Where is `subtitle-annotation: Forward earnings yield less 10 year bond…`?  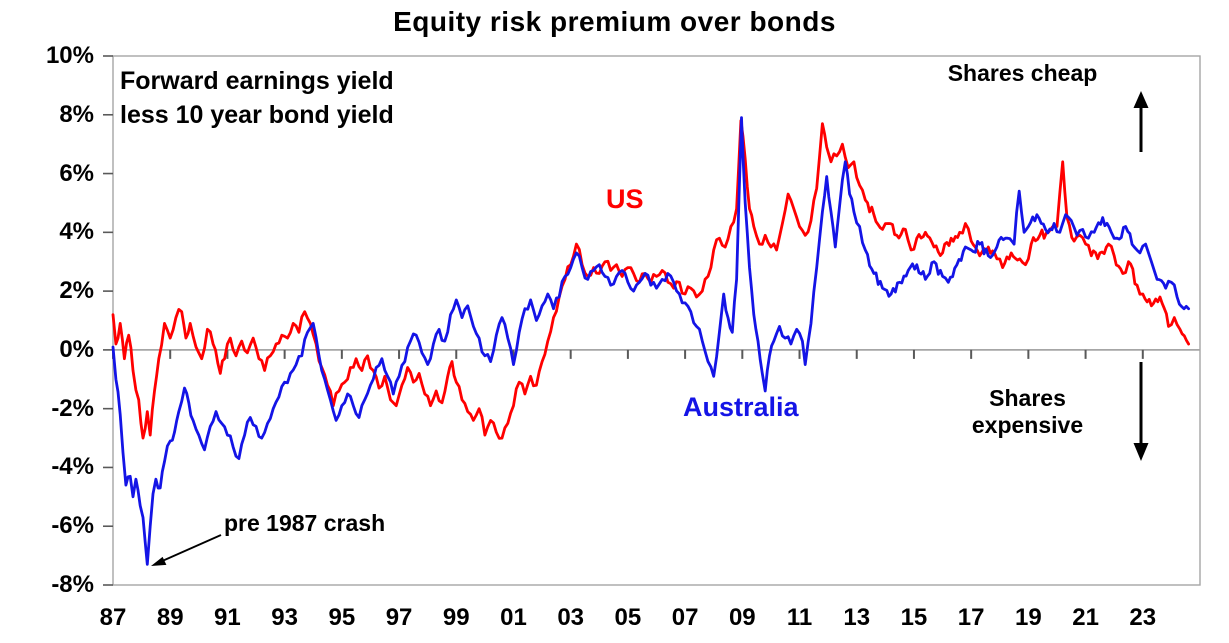
subtitle-annotation: Forward earnings yield less 10 year bond… is located at coordinates (257, 98).